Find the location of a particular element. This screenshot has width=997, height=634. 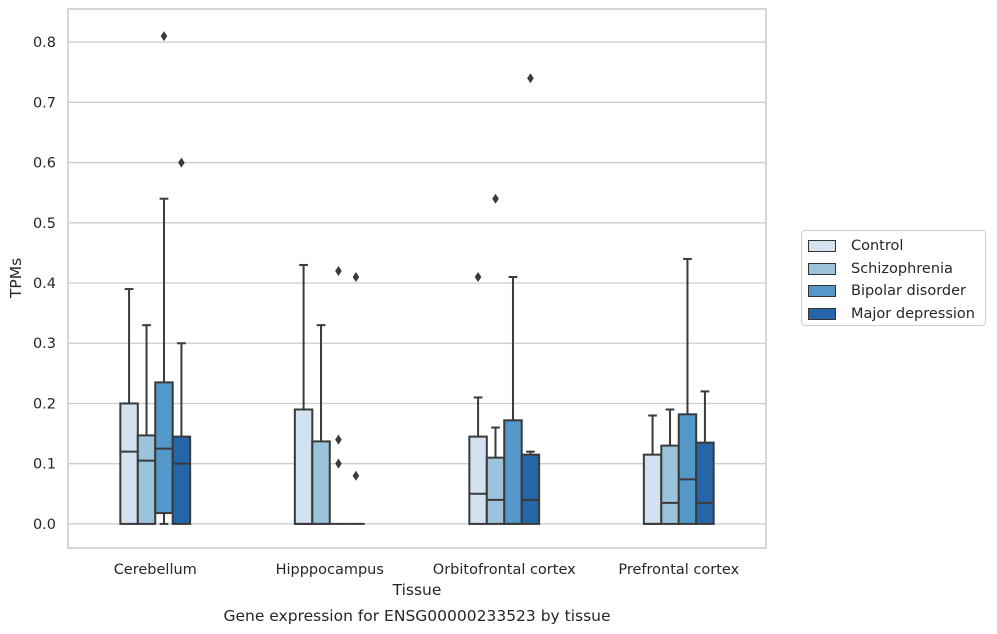

x-axis-label: Tissue is located at coordinates (417, 590).